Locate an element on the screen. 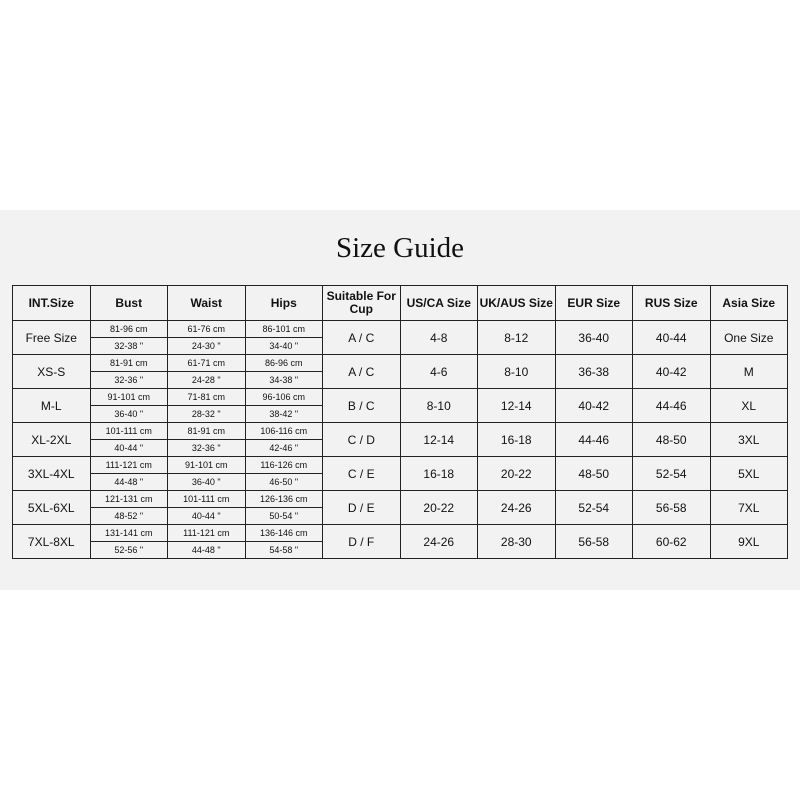 The width and height of the screenshot is (800, 800). column-header: RUS Size is located at coordinates (671, 303).